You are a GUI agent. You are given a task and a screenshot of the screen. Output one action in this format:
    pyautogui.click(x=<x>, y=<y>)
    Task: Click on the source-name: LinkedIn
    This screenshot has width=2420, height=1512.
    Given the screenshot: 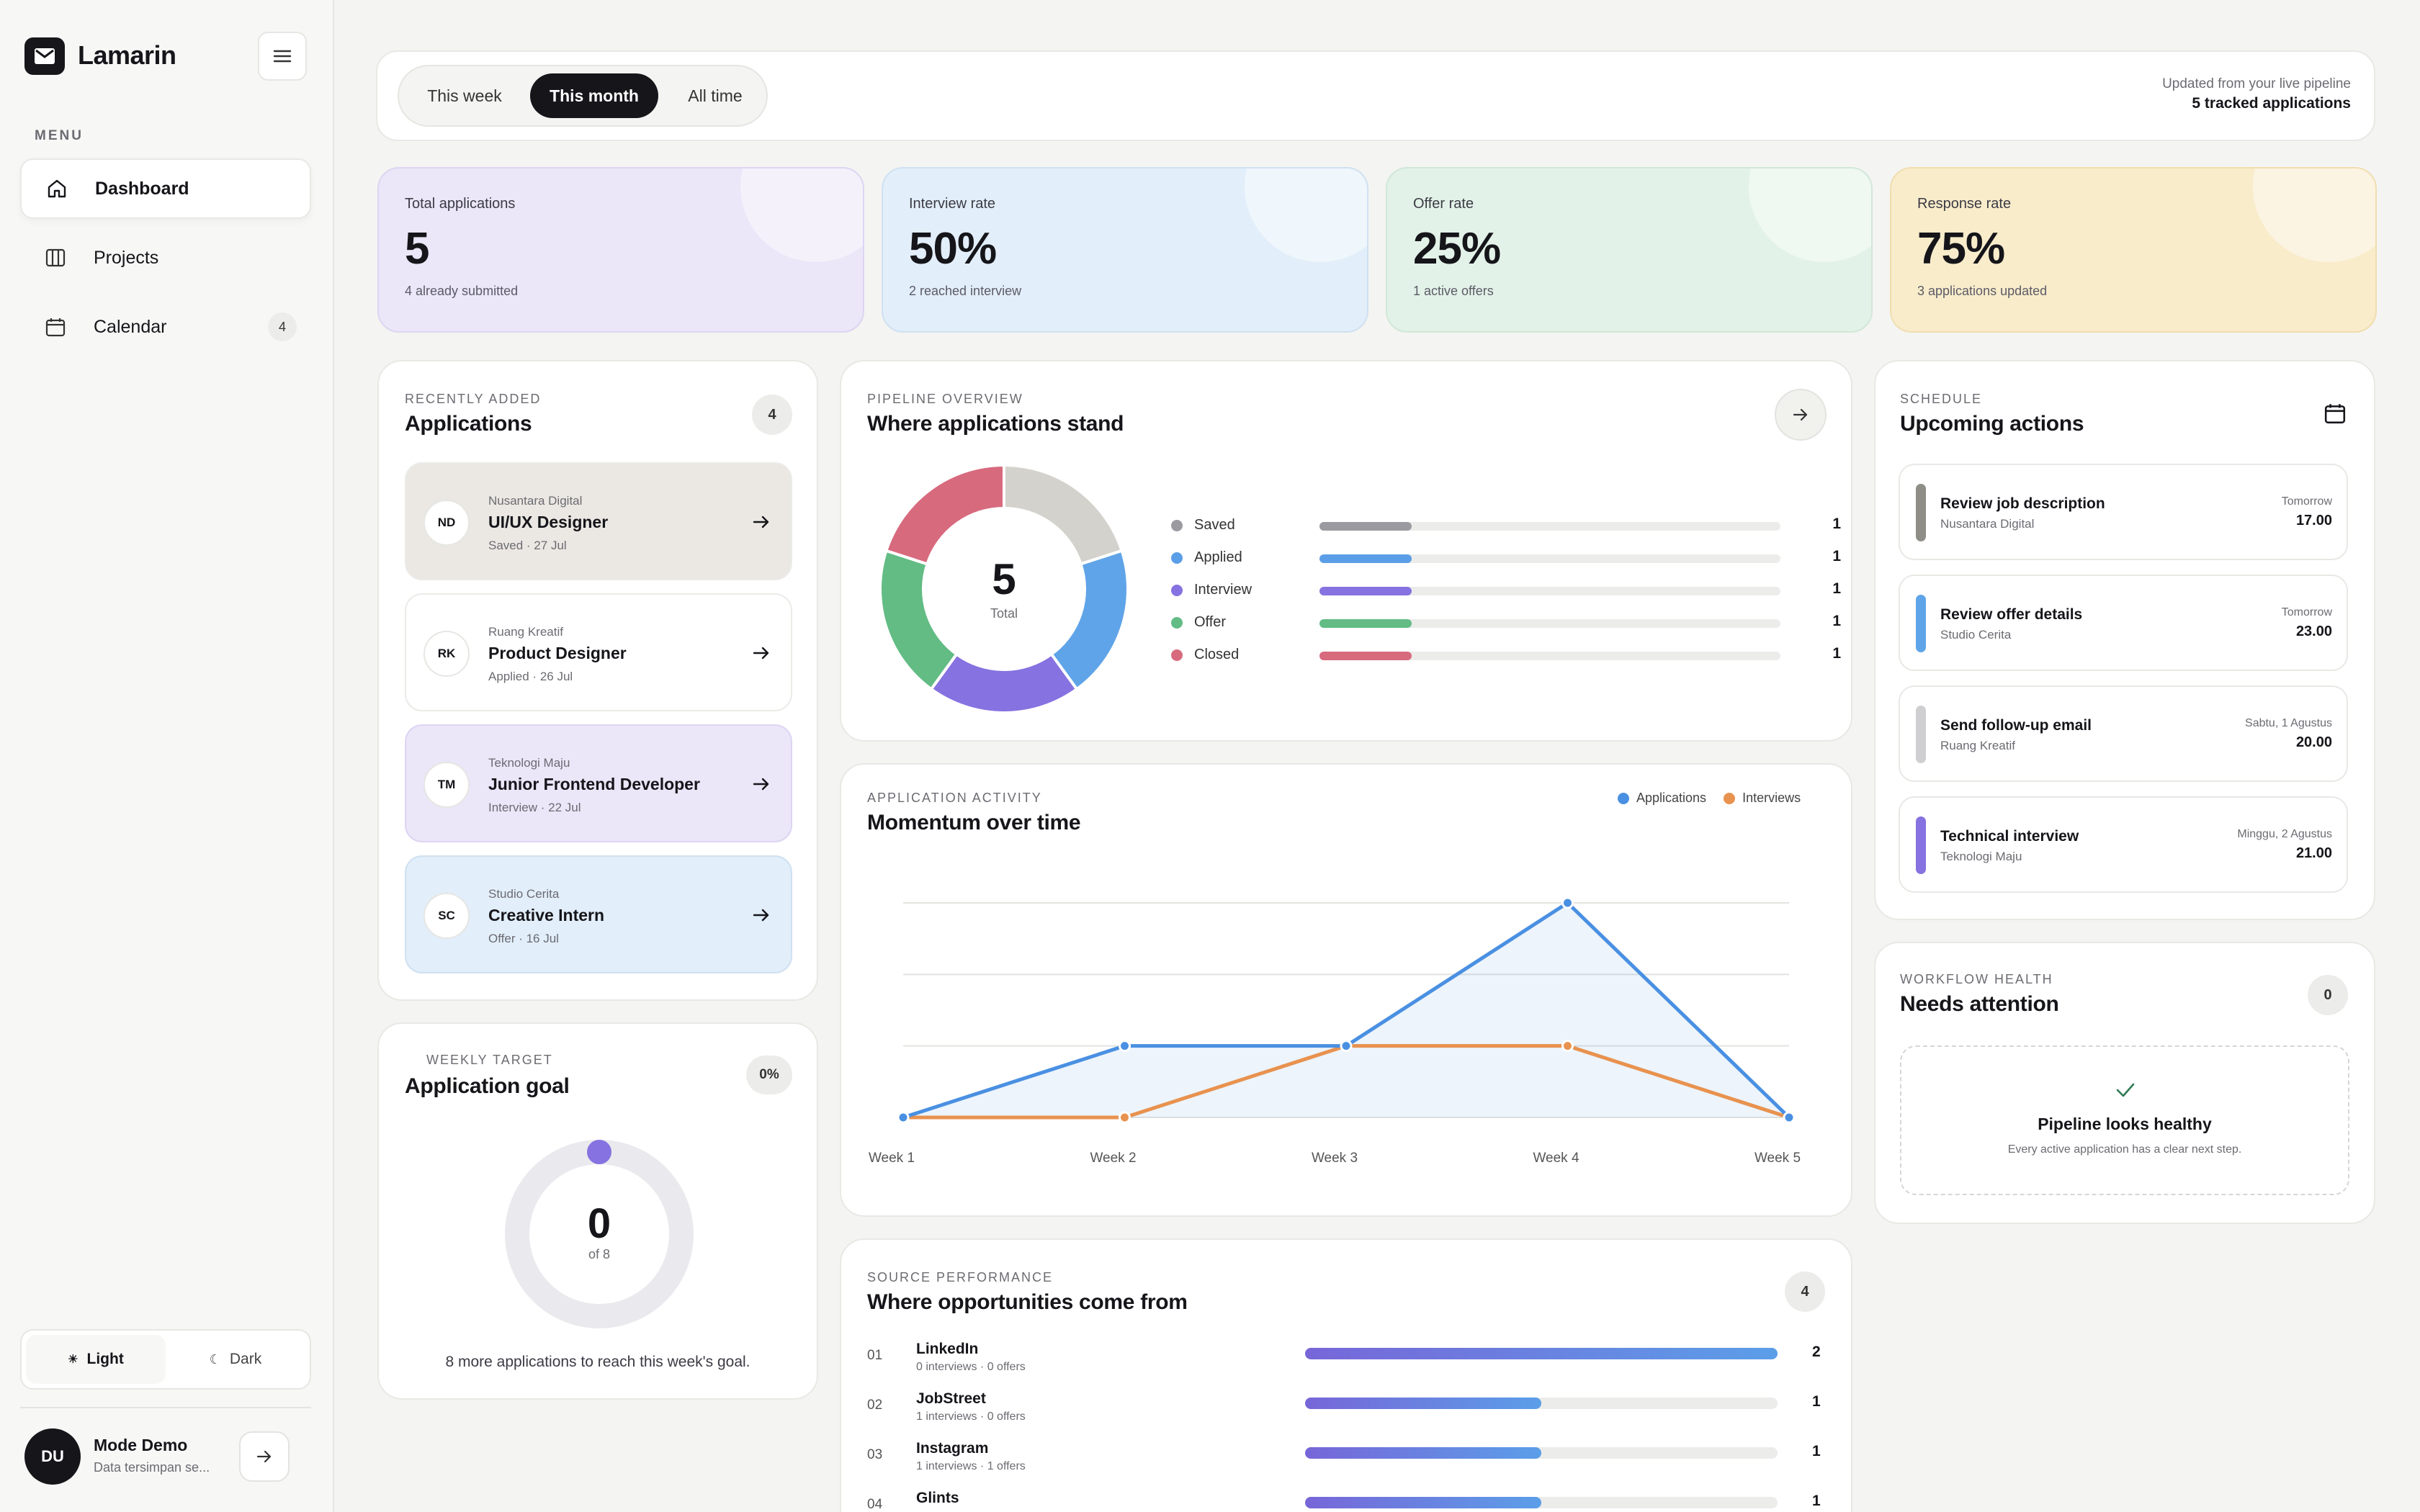 What is the action you would take?
    pyautogui.click(x=947, y=1349)
    